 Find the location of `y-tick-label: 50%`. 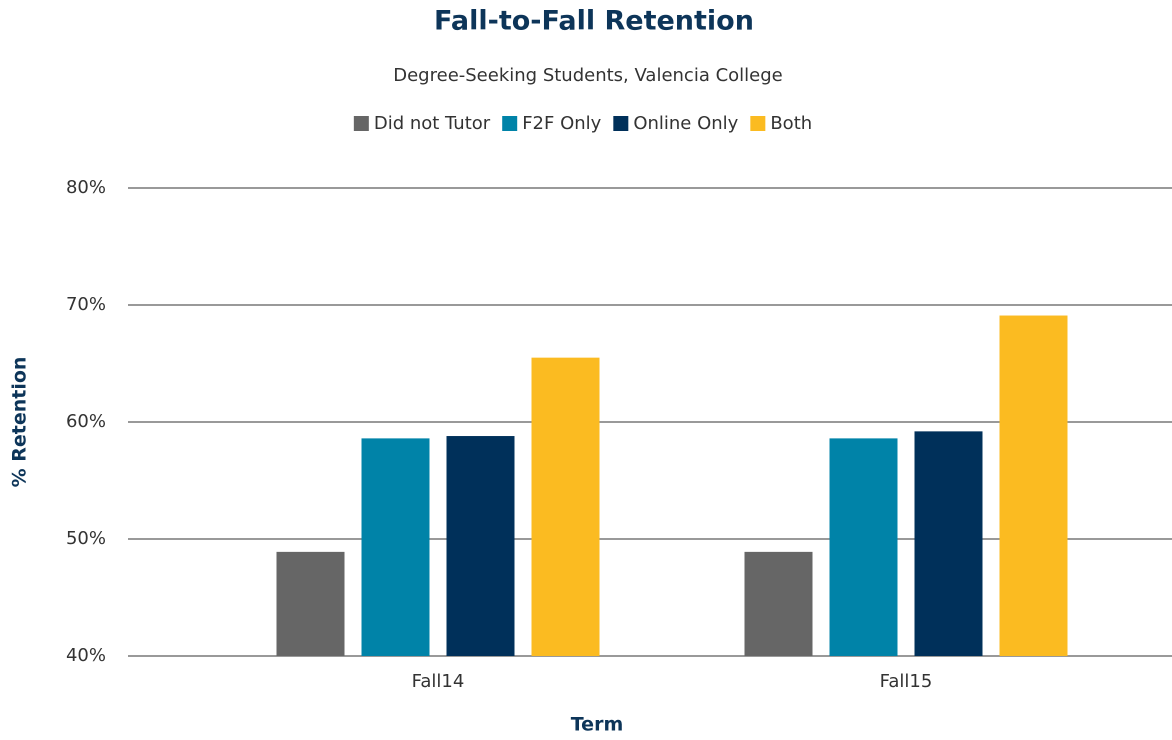

y-tick-label: 50% is located at coordinates (86, 538).